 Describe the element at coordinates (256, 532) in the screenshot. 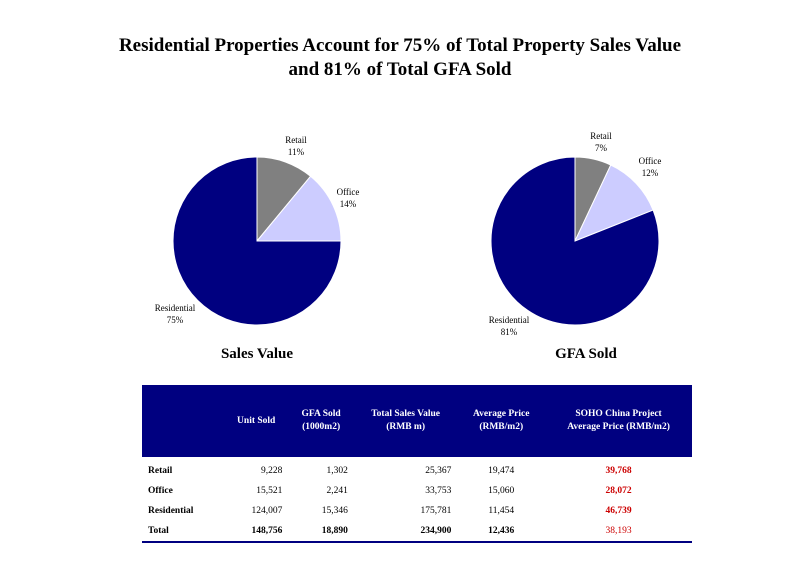

I see `cell-unit-sold: 148,756` at that location.